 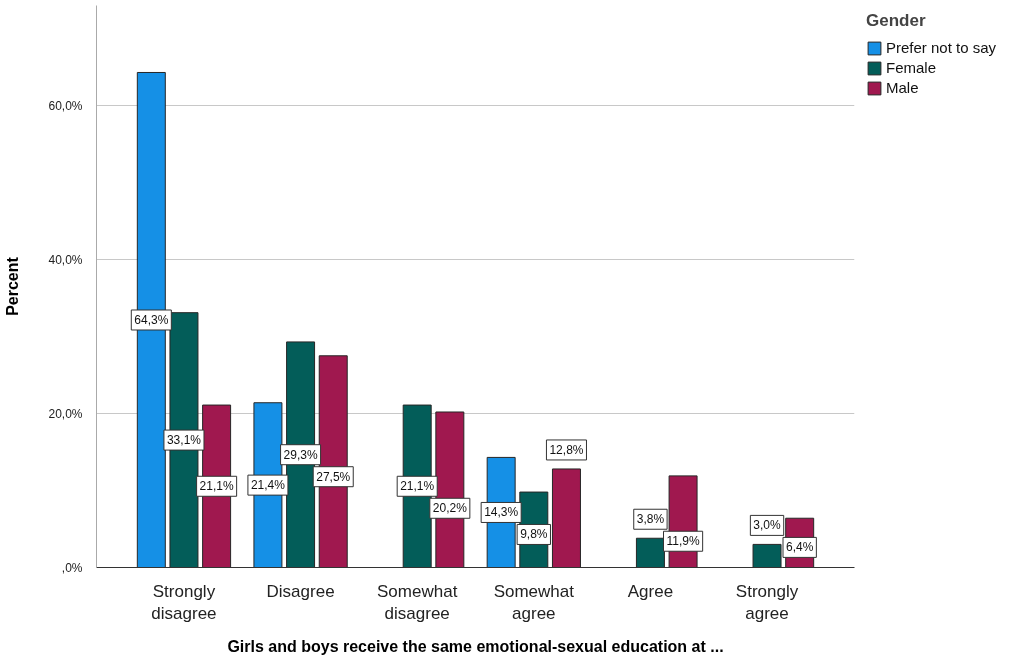 I want to click on data-label: 27,5%, so click(x=333, y=476).